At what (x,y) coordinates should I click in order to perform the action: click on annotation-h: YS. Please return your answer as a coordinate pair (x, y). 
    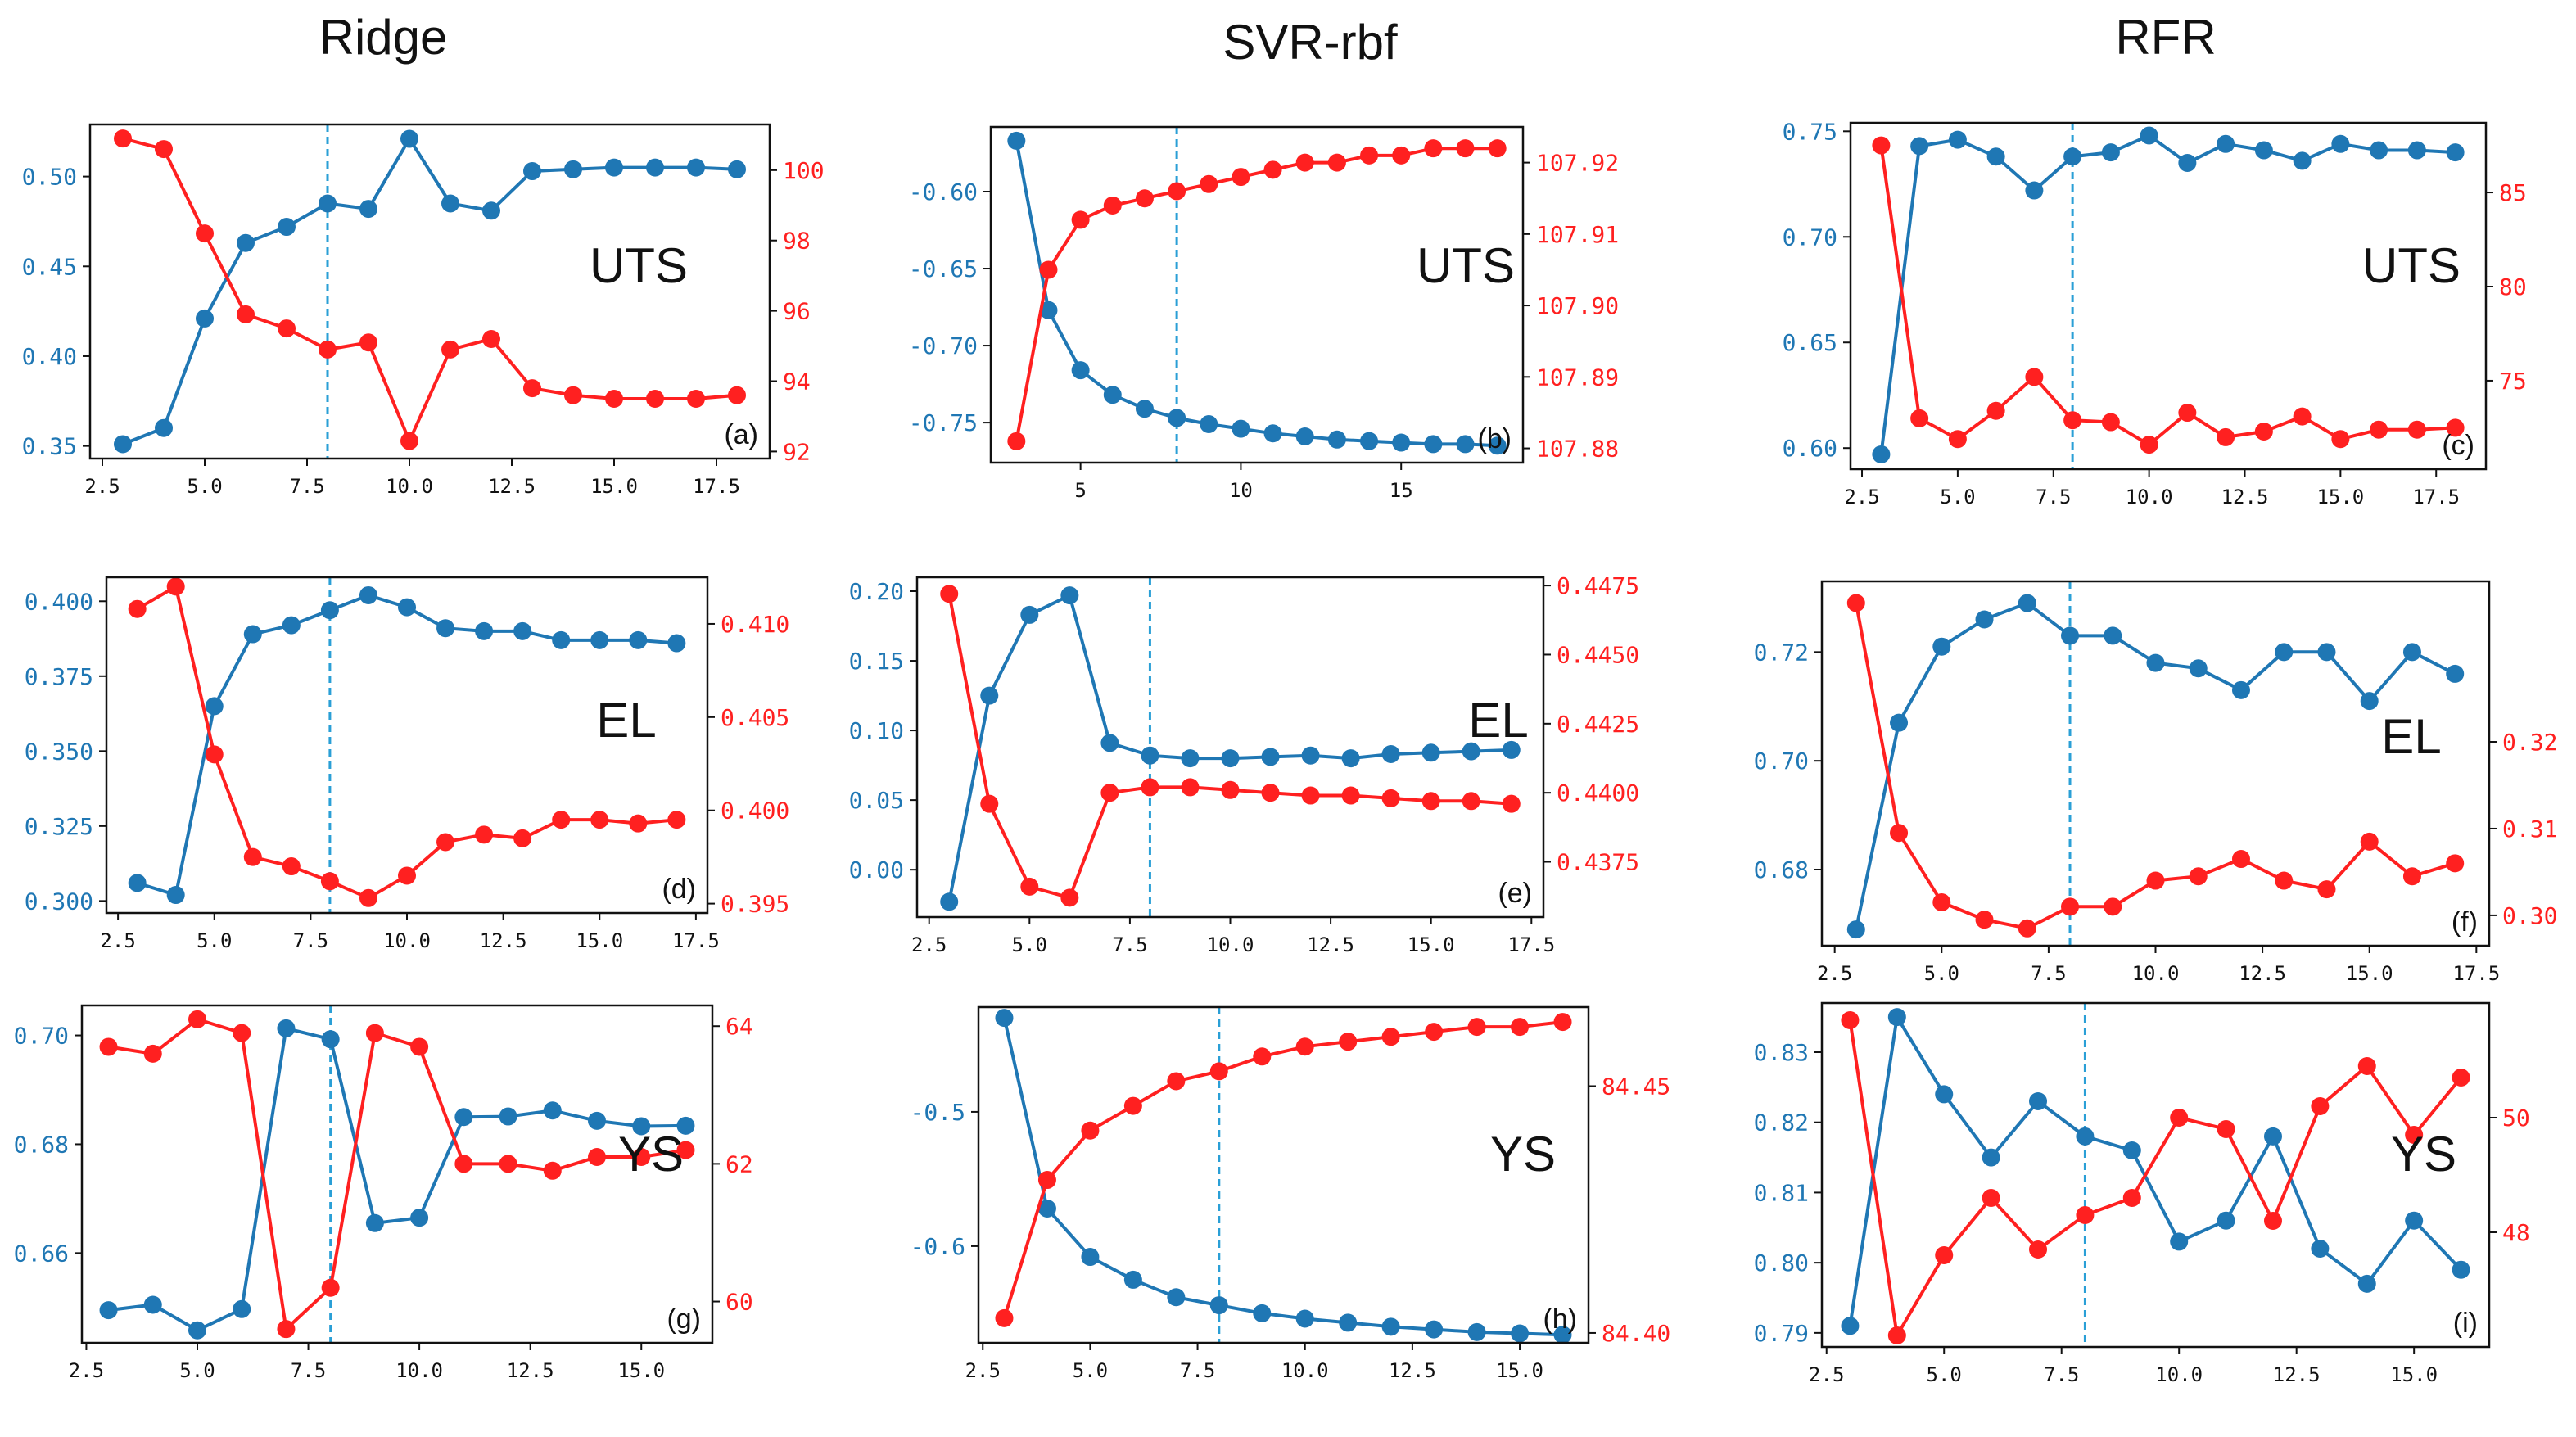
    Looking at the image, I should click on (1523, 1154).